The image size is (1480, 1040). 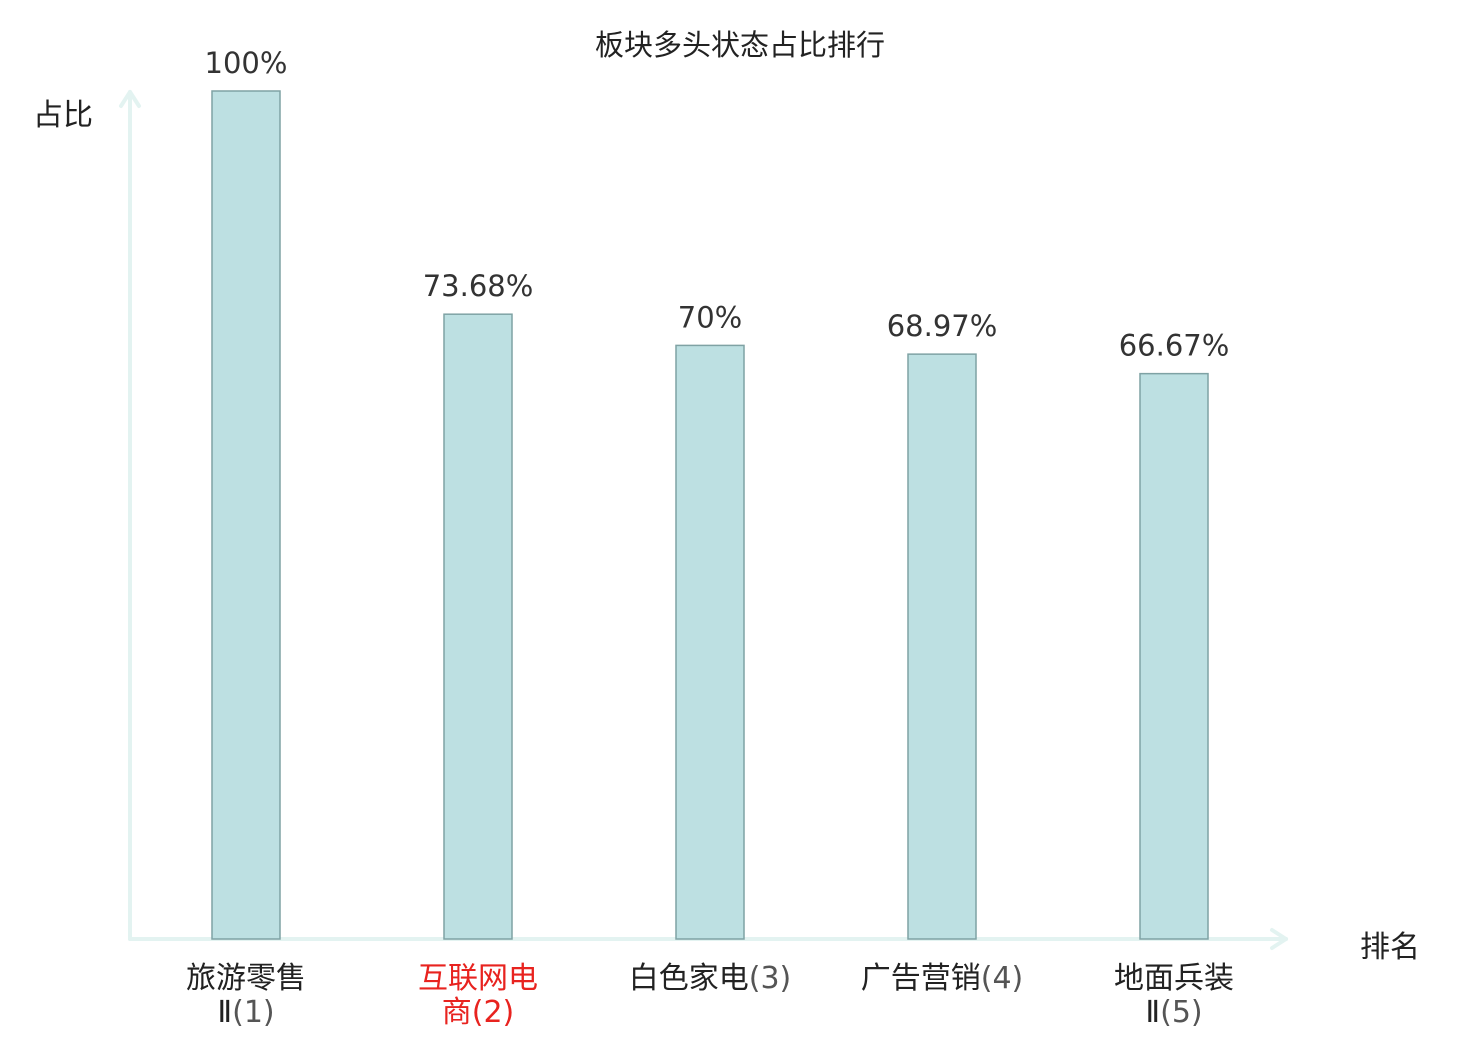 I want to click on category-name: 旅游零售, so click(x=246, y=978).